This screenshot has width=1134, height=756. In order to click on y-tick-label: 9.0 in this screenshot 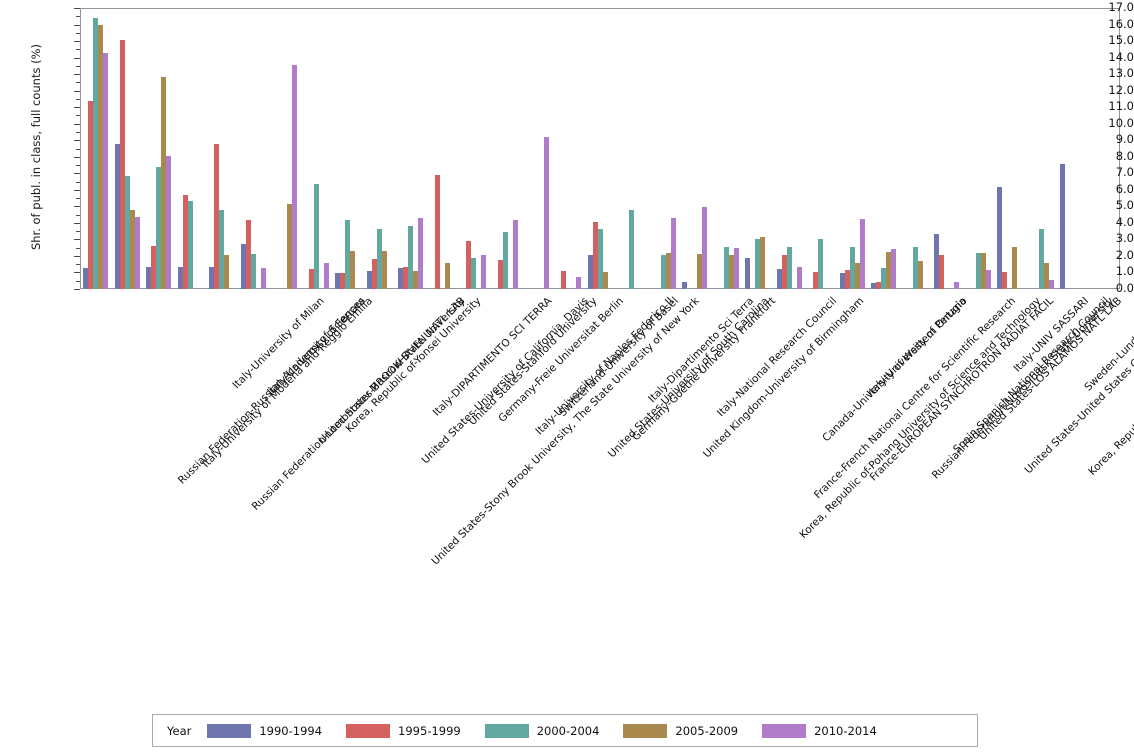, I will do `click(1124, 139)`.